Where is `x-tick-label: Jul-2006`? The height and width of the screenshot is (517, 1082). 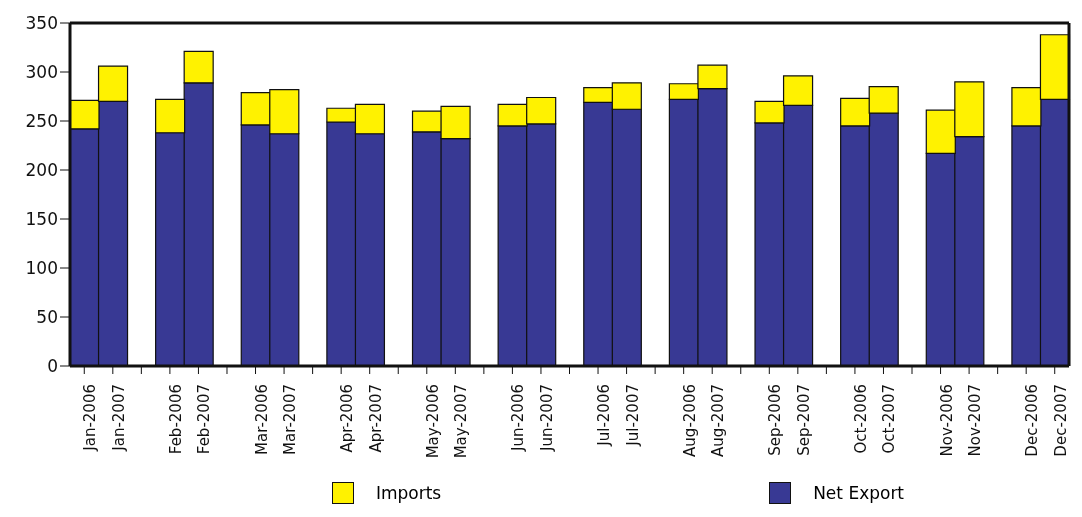
x-tick-label: Jul-2006 is located at coordinates (604, 415).